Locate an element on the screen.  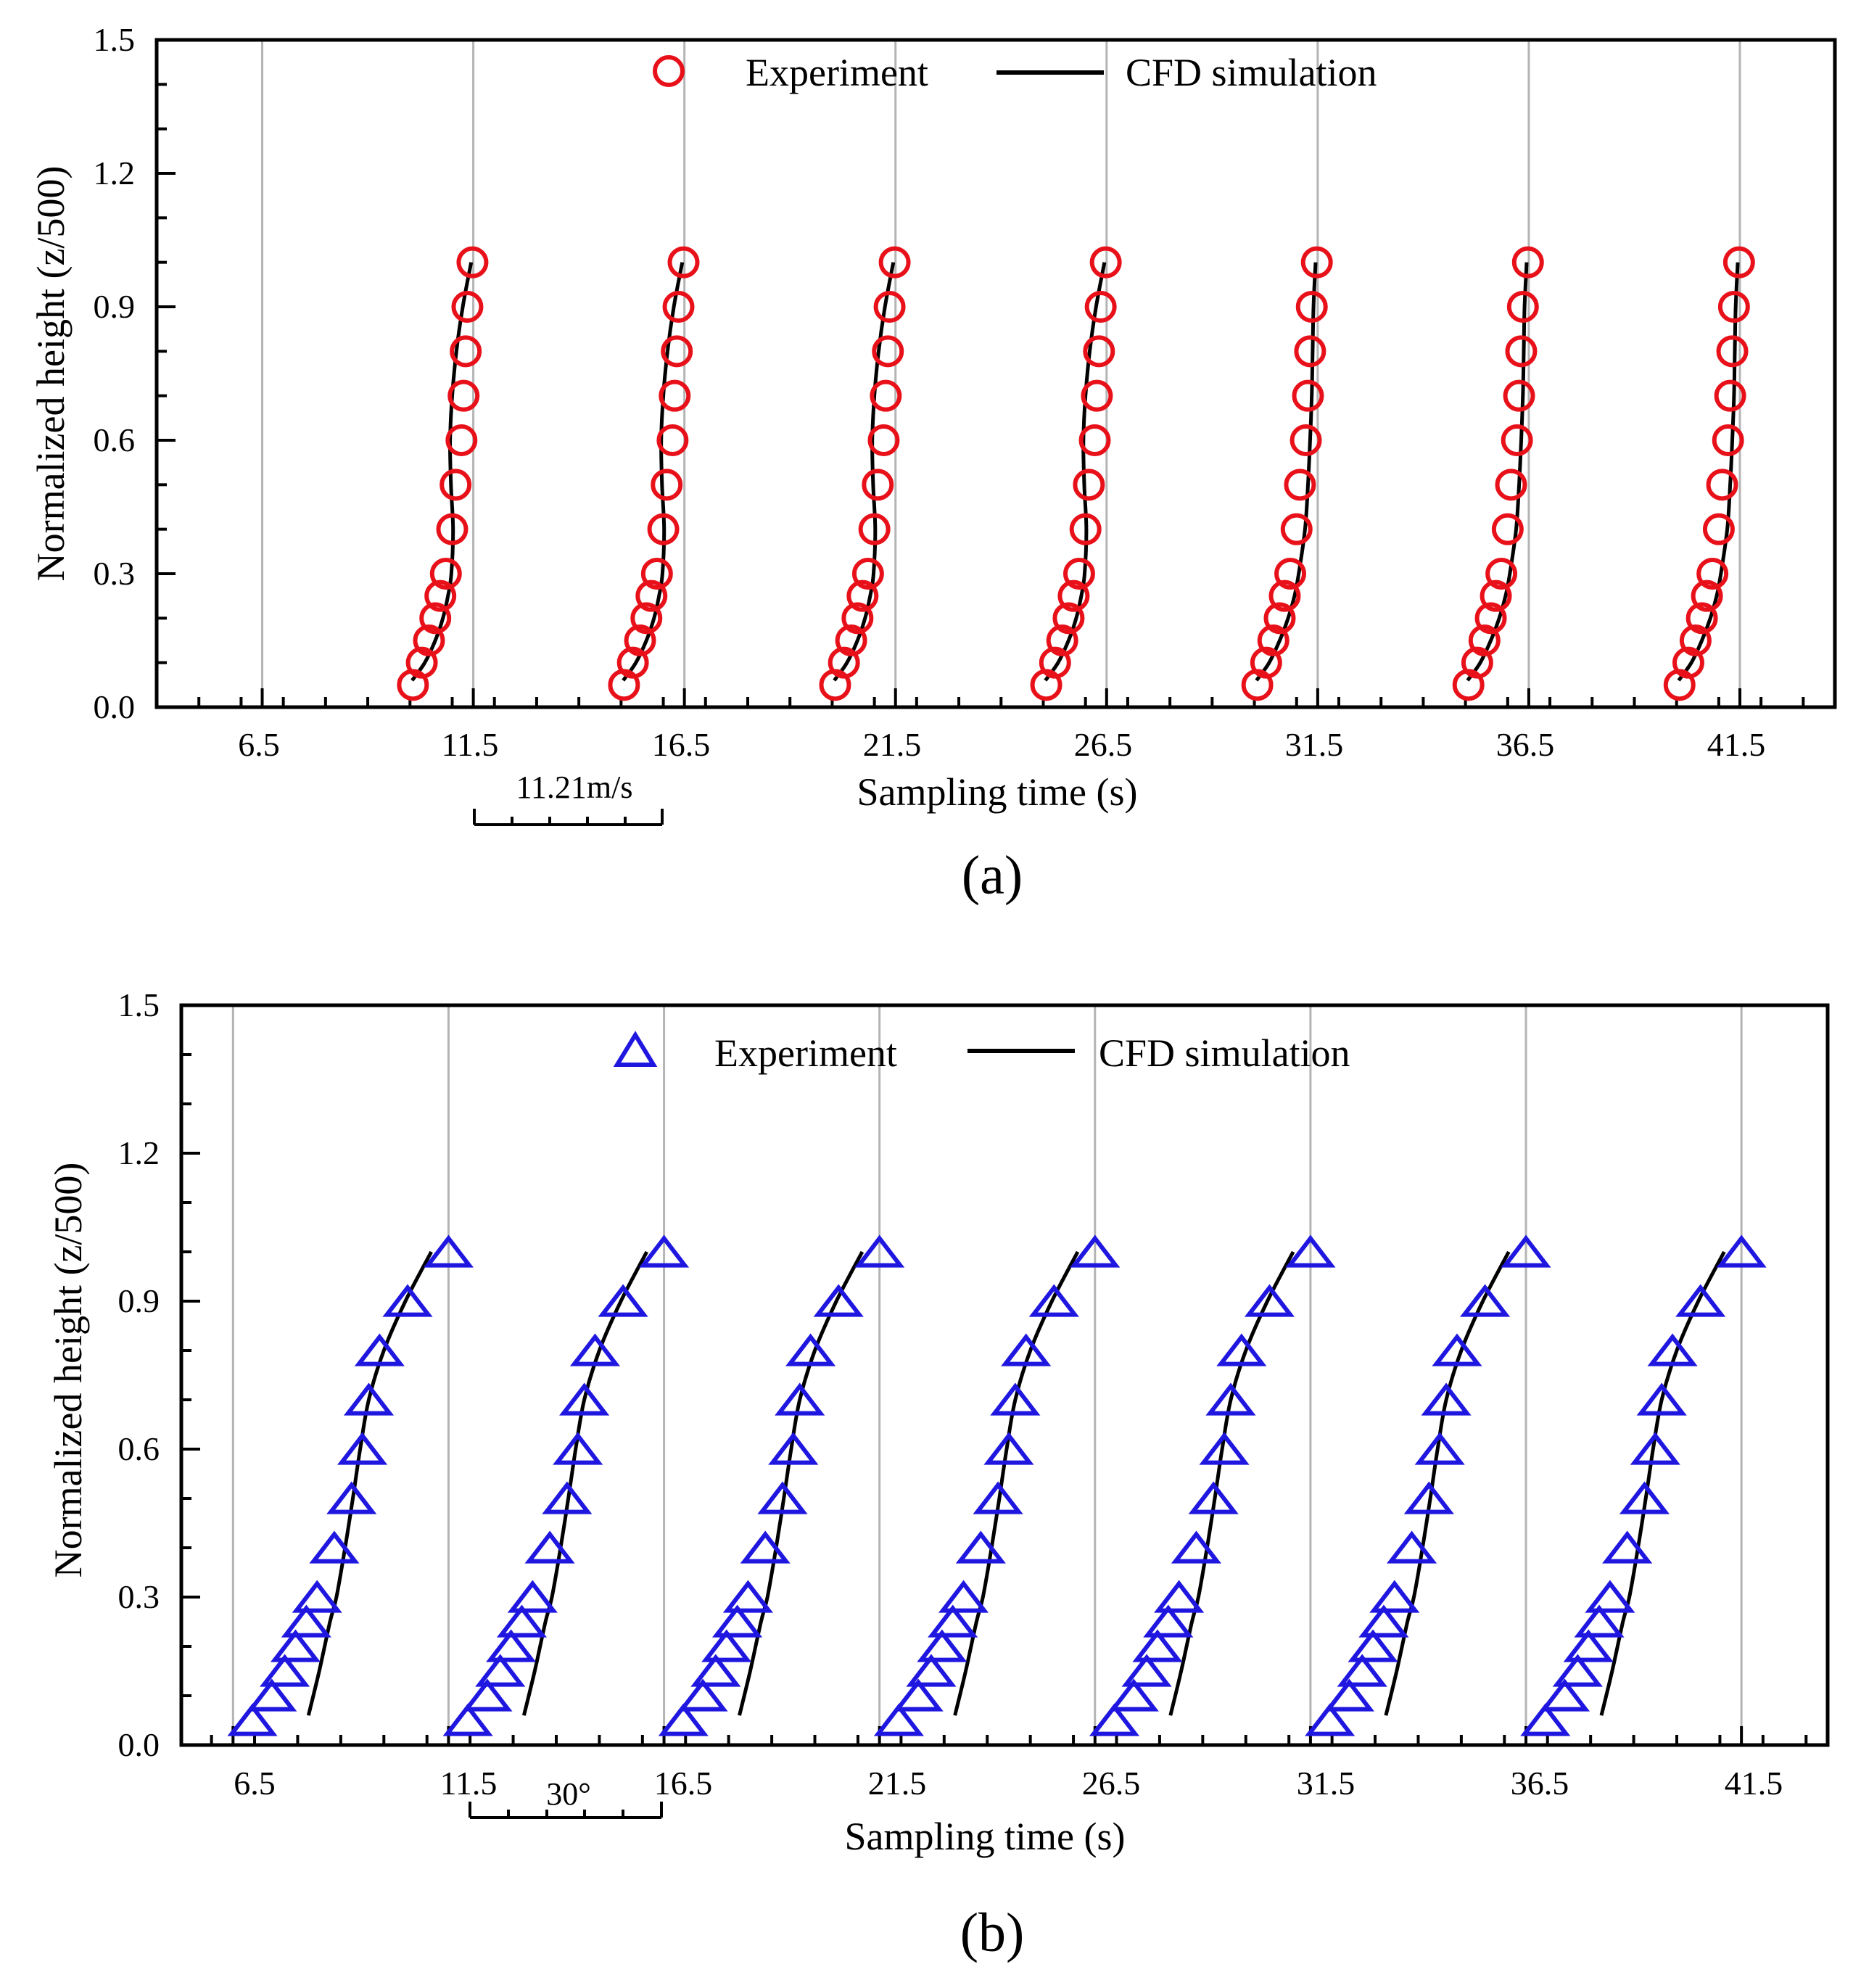
panel-a-xtick-label: 26.5 is located at coordinates (1103, 745).